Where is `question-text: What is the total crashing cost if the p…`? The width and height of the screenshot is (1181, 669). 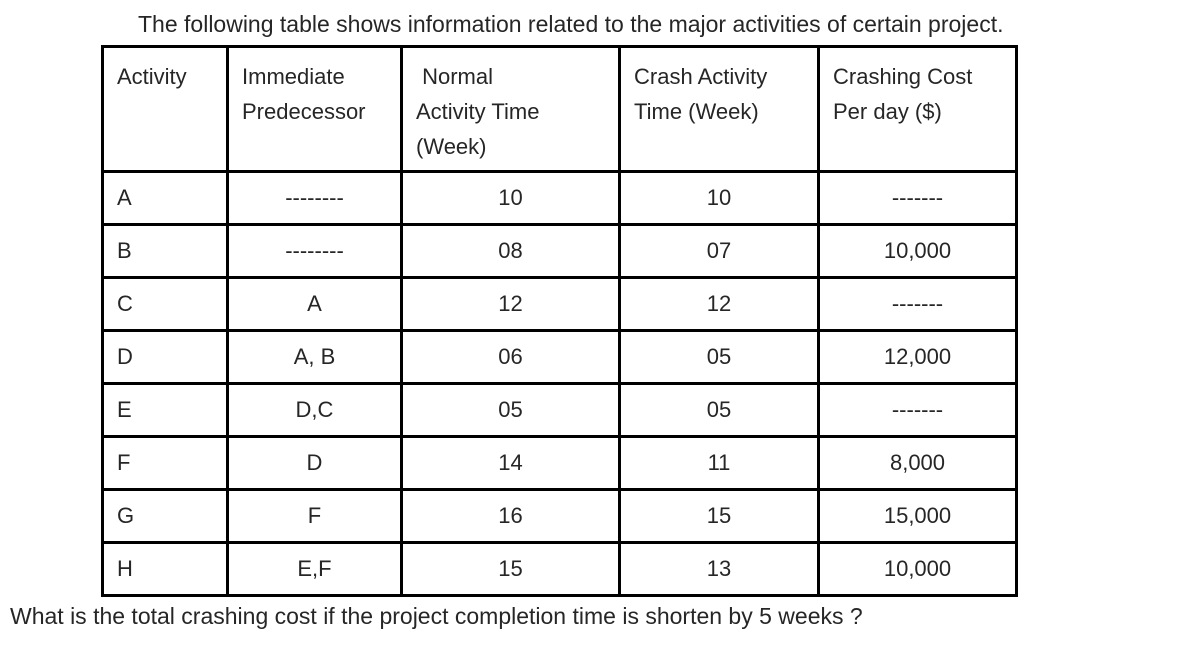
question-text: What is the total crashing cost if the p… is located at coordinates (436, 616).